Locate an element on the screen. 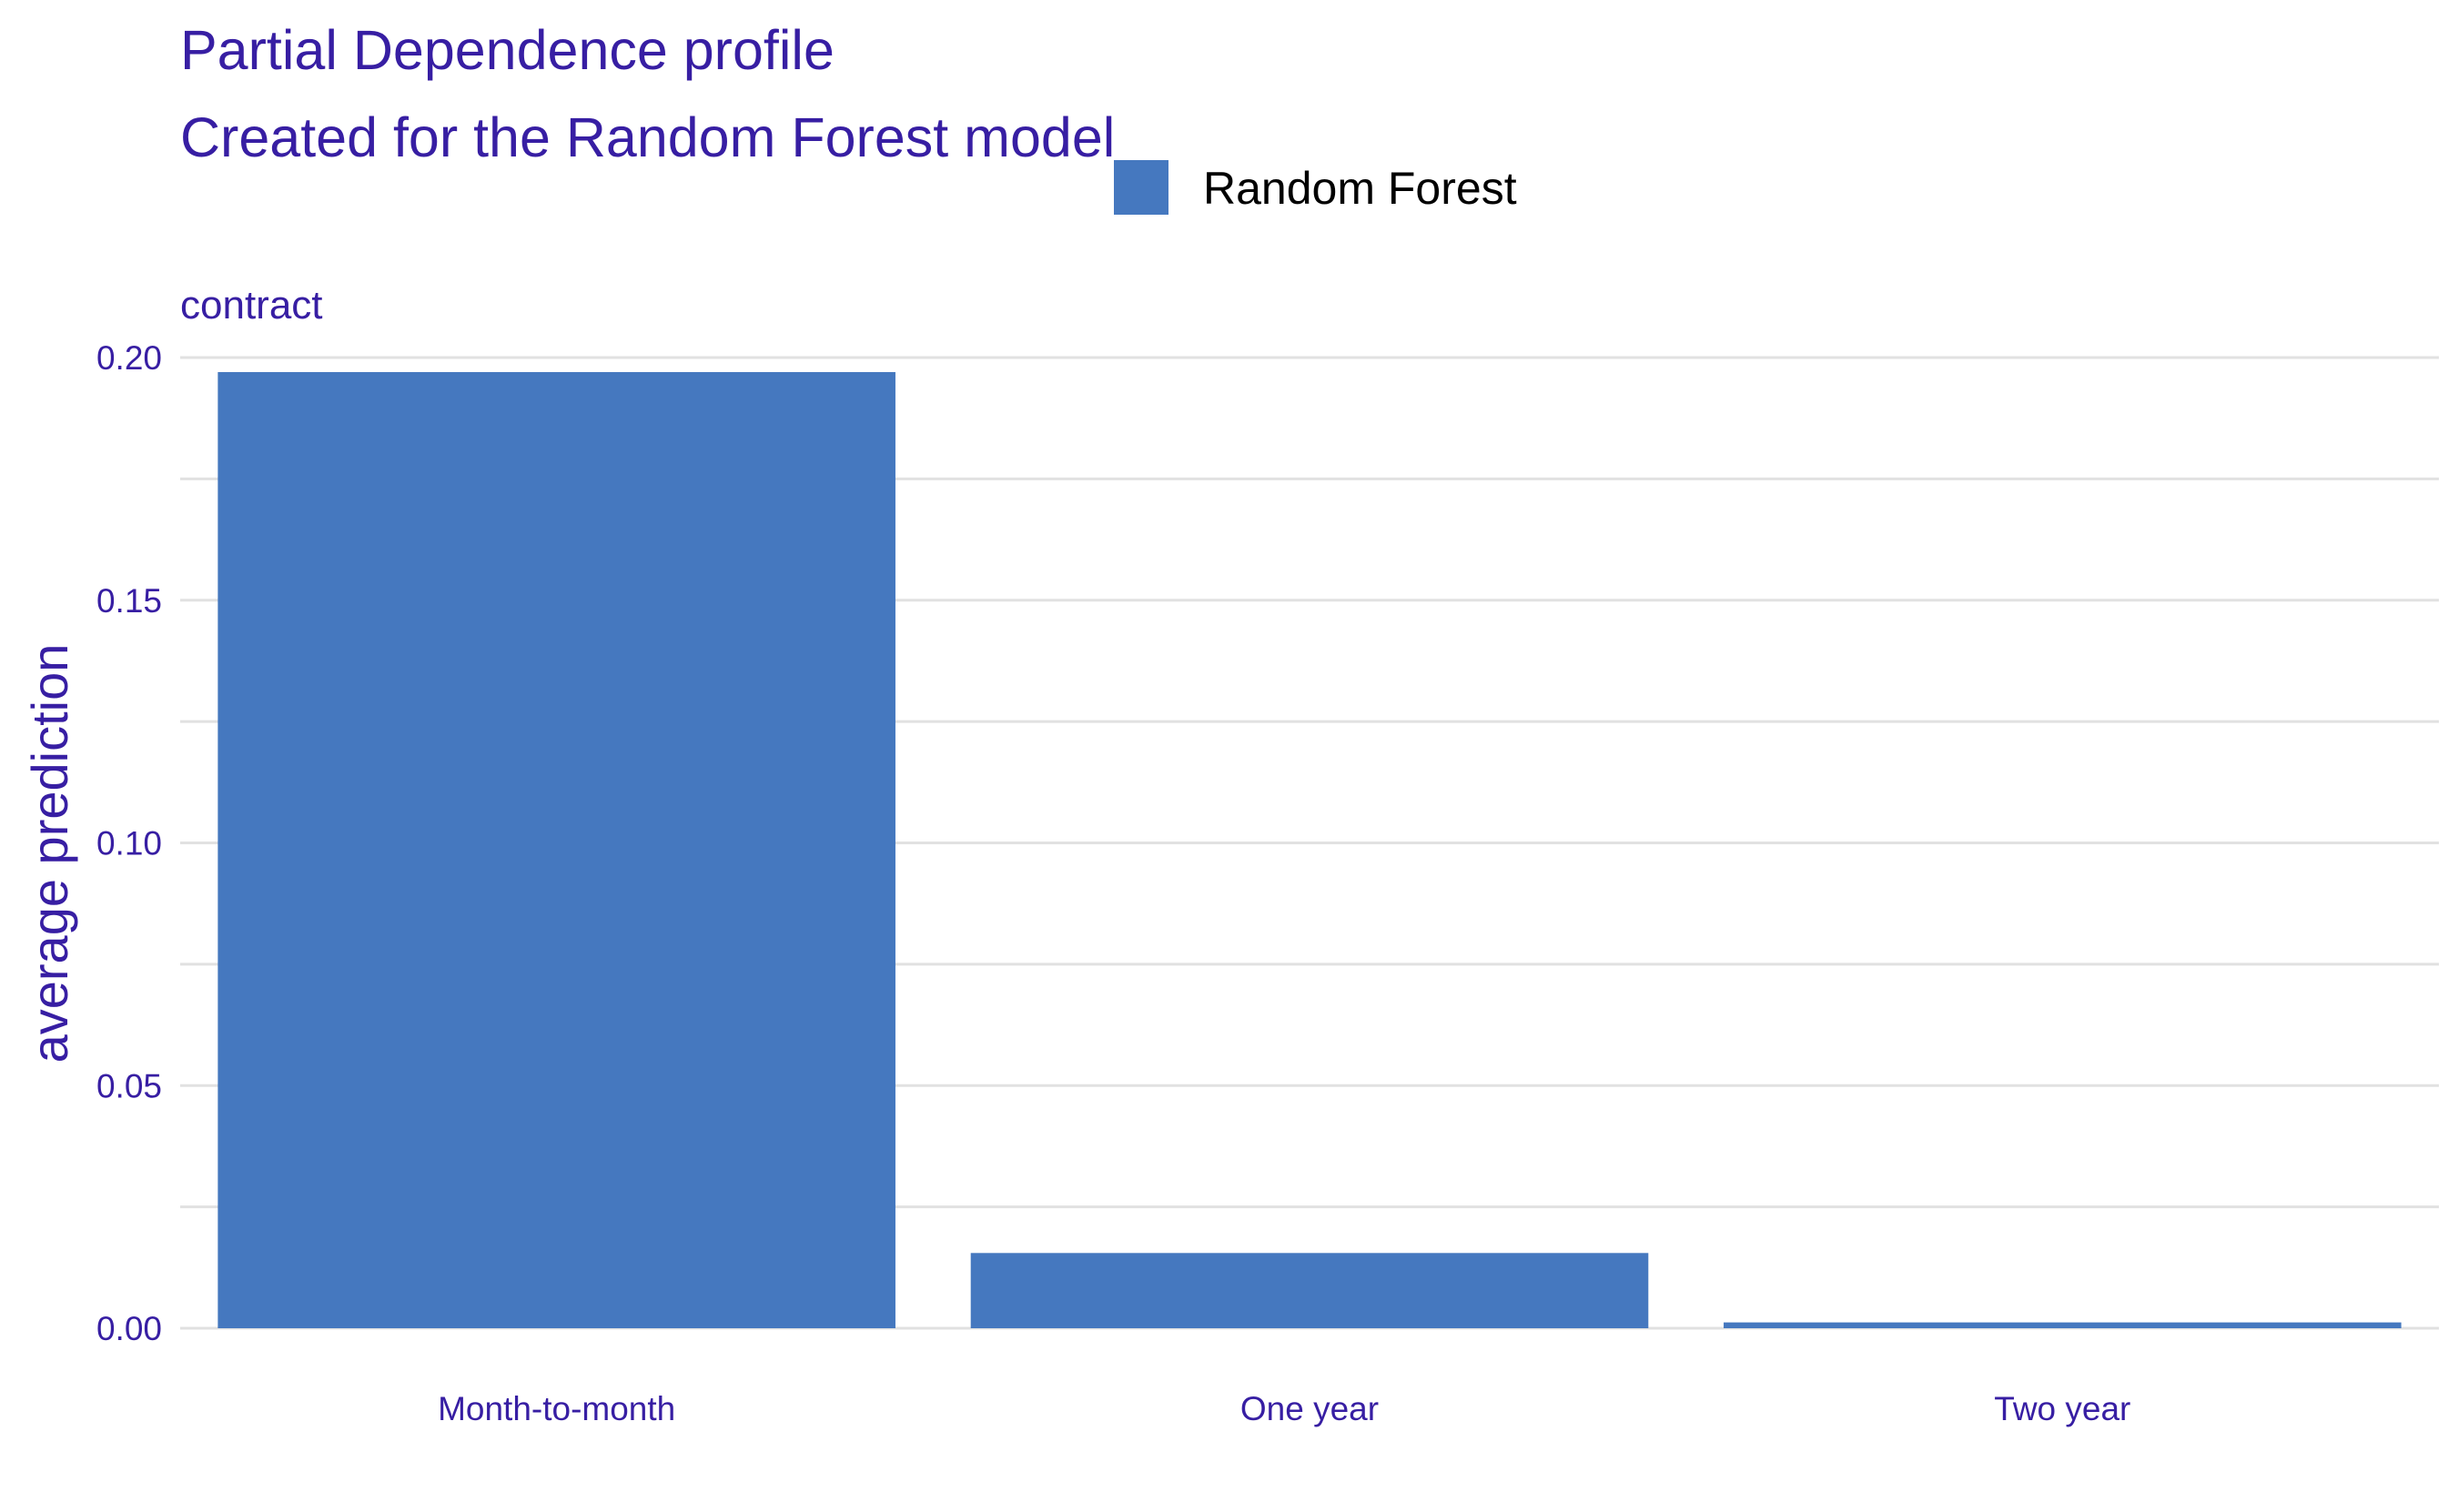  chart-subtitle: Created for the Random Forest model is located at coordinates (647, 137).